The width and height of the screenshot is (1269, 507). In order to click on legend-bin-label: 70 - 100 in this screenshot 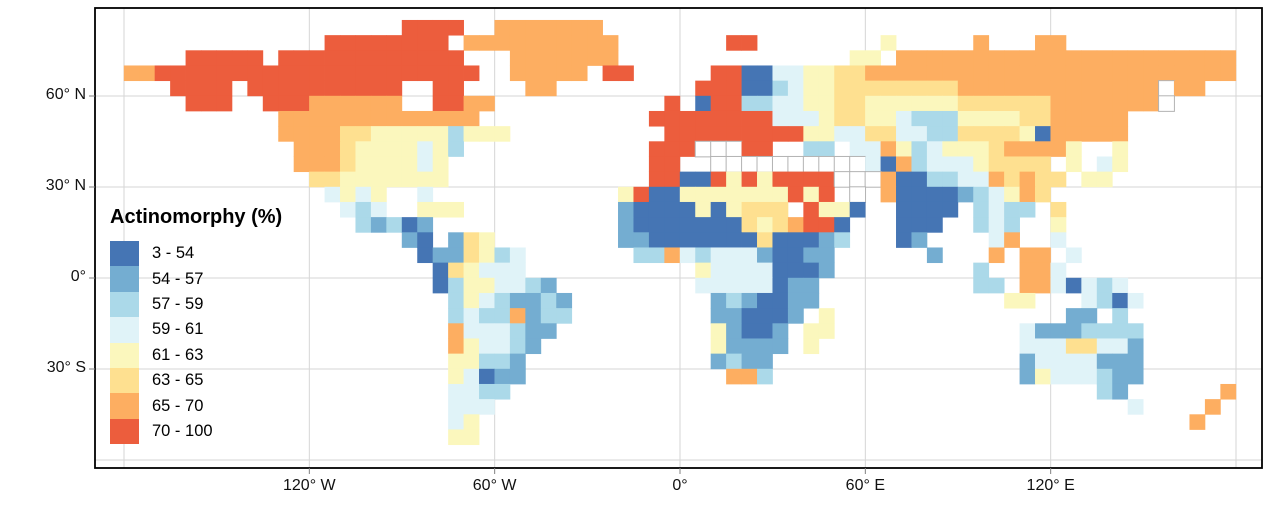, I will do `click(182, 430)`.